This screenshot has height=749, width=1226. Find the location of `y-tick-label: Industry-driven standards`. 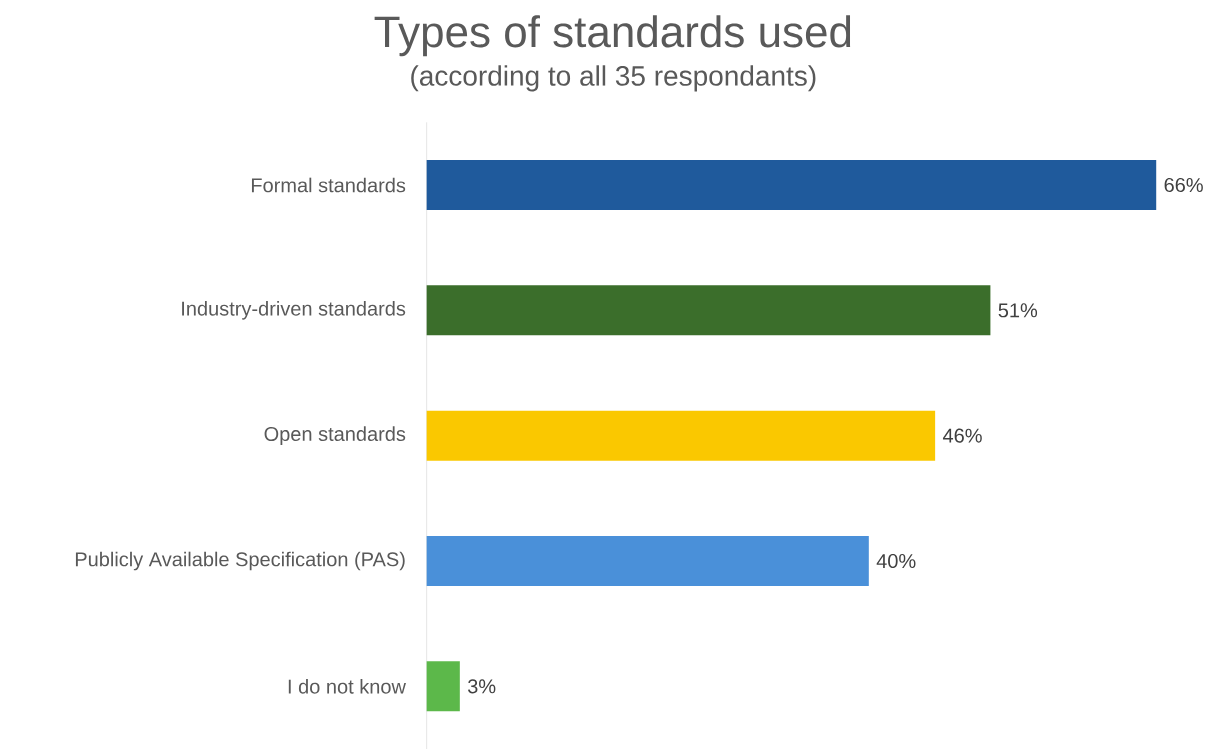

y-tick-label: Industry-driven standards is located at coordinates (294, 310).